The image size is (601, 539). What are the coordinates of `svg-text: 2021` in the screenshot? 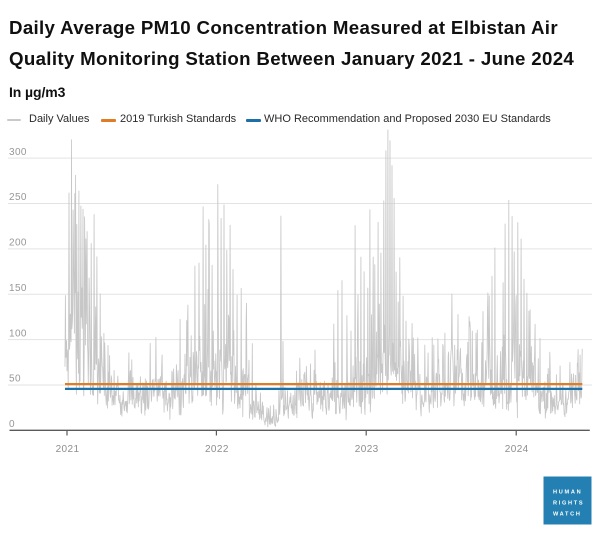 It's located at (68, 449).